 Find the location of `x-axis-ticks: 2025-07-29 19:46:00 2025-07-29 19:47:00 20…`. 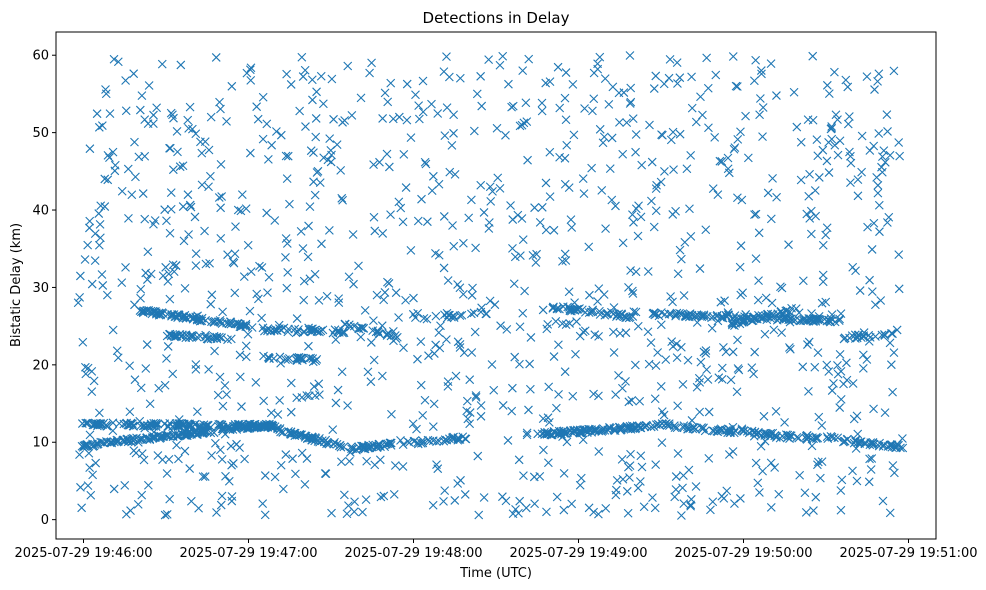

x-axis-ticks: 2025-07-29 19:46:00 2025-07-29 19:47:00 20… is located at coordinates (496, 550).